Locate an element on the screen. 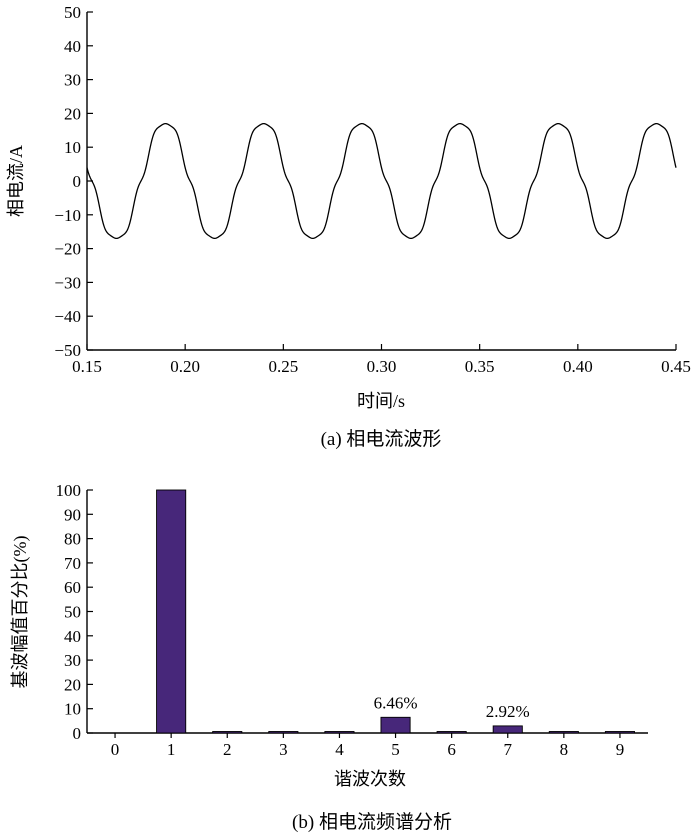  x-tick-label: 0.35 is located at coordinates (480, 366).